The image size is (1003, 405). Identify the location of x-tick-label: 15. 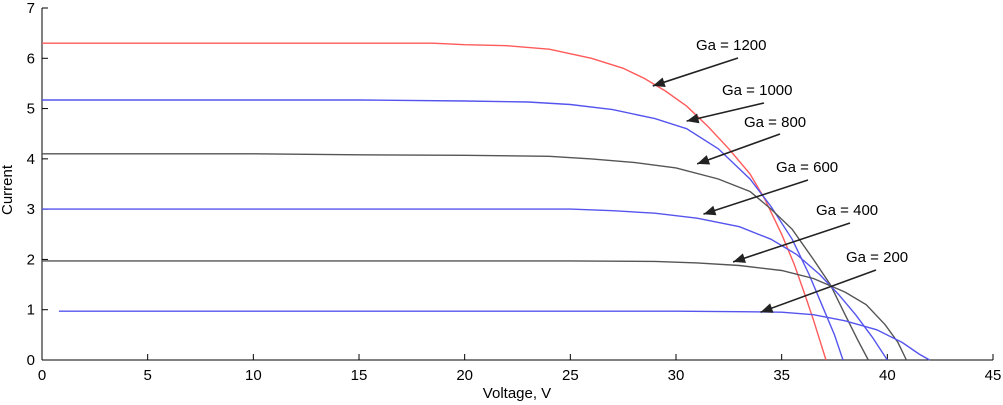
(359, 375).